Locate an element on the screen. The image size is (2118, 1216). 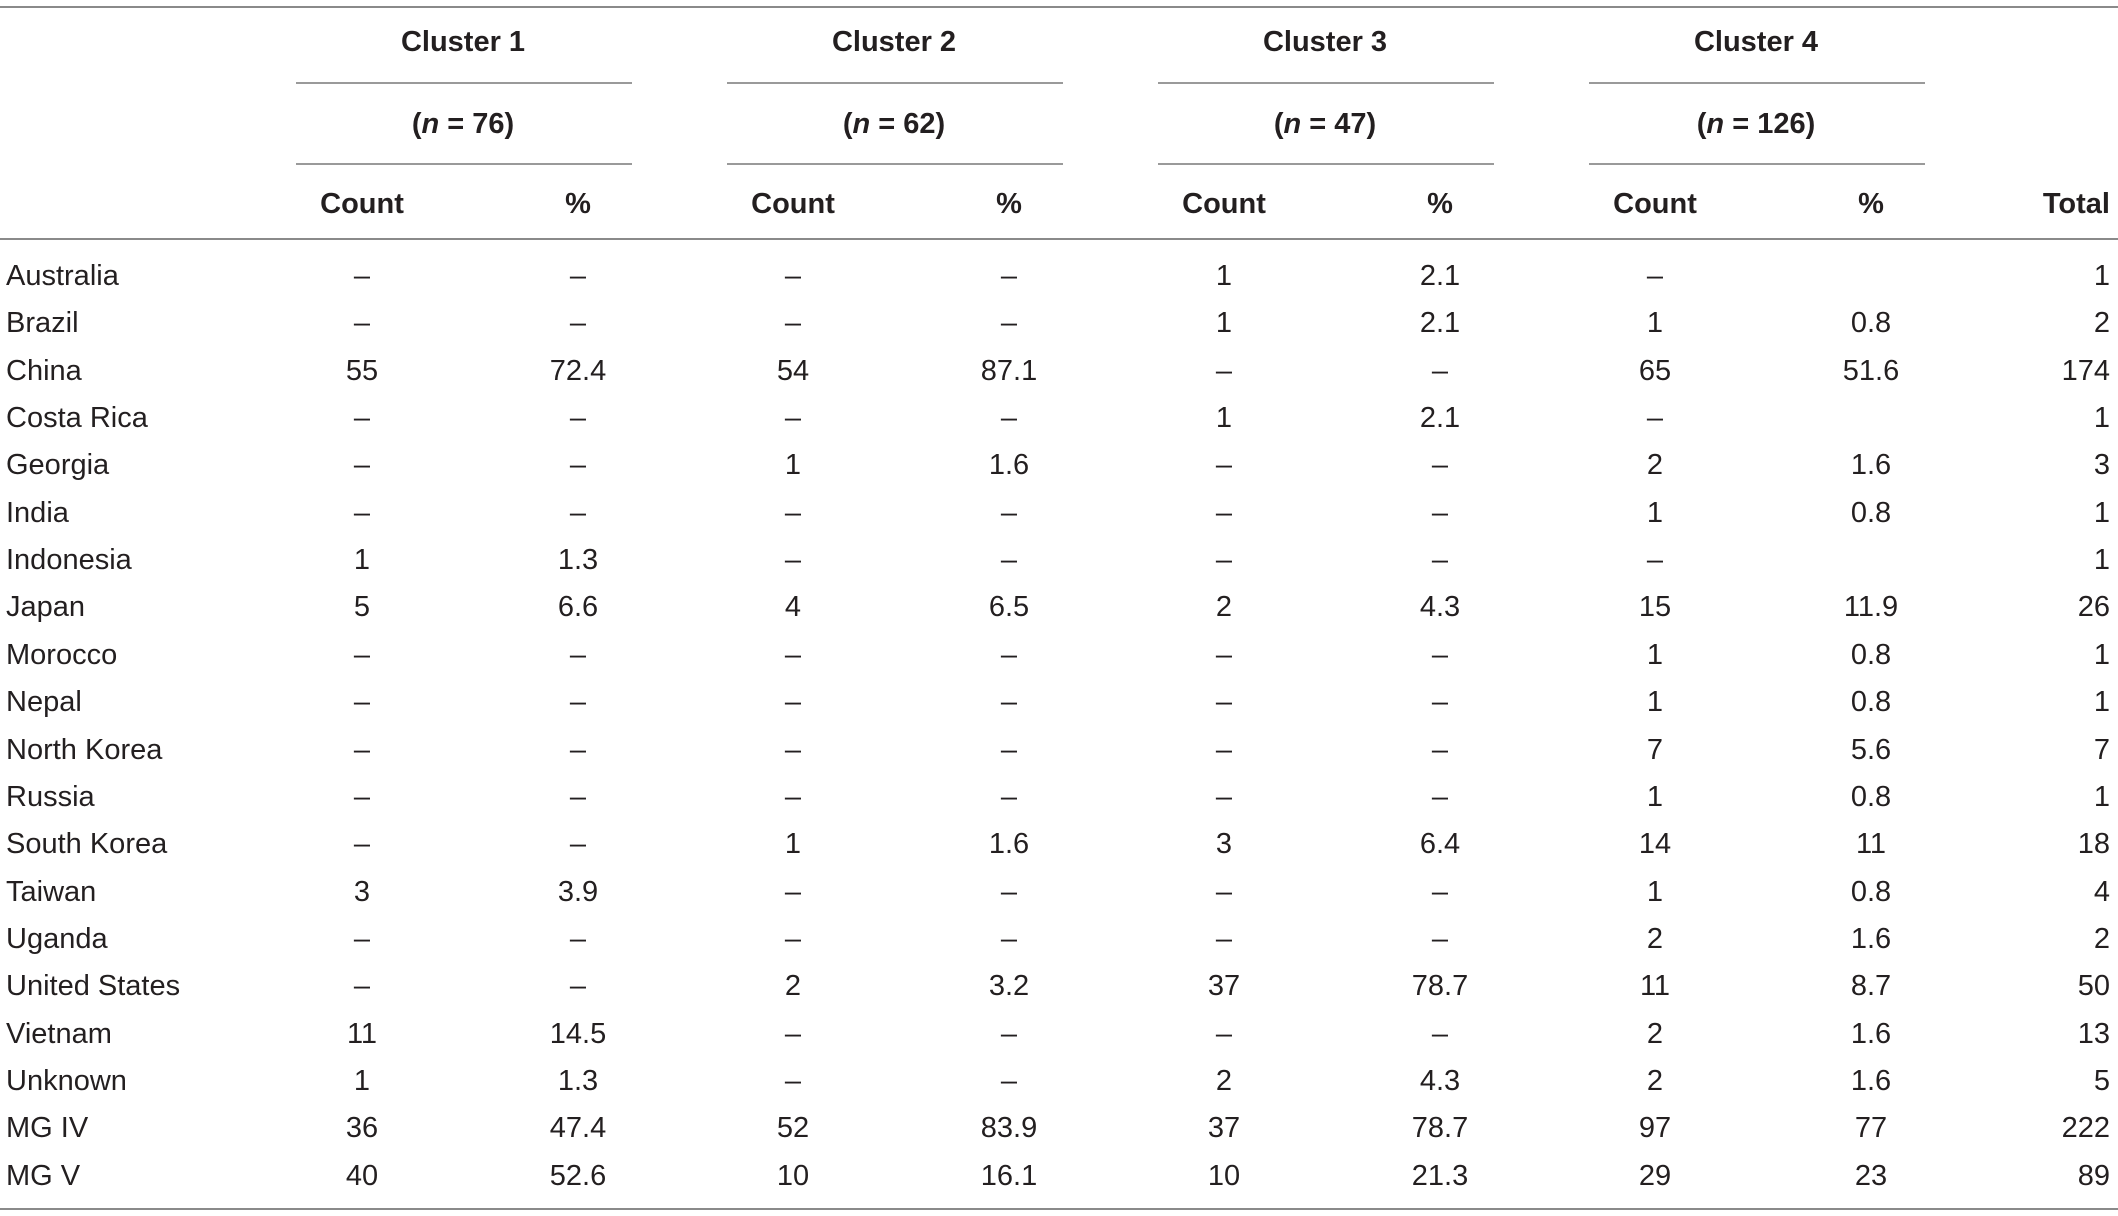
row-label: Morocco is located at coordinates (62, 655).